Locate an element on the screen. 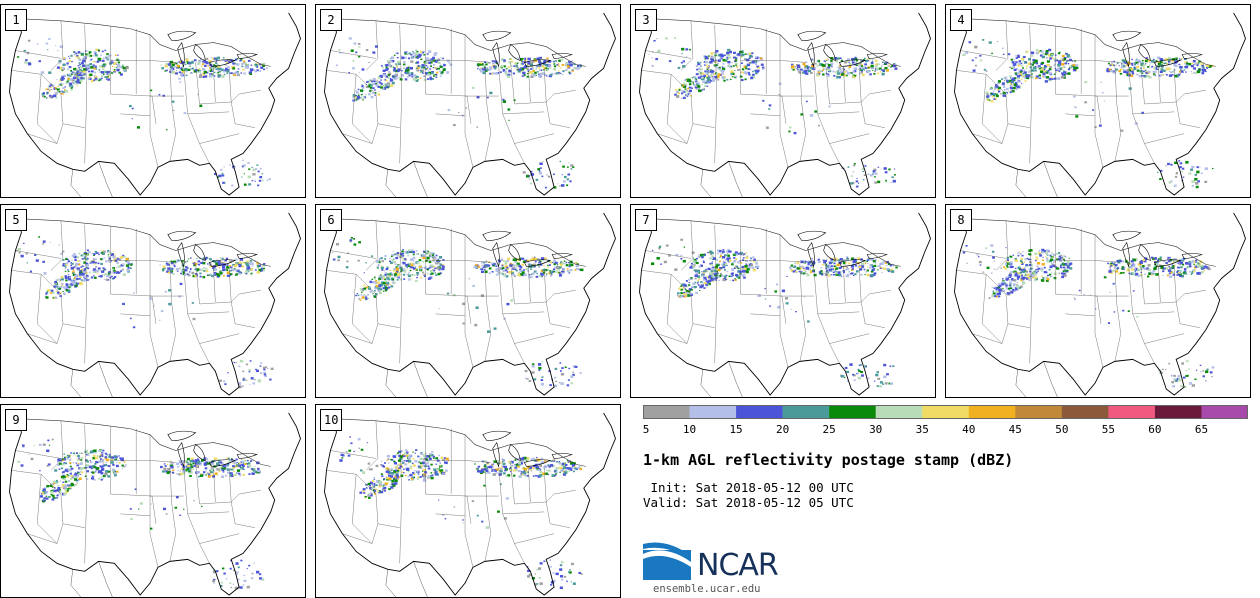 This screenshot has height=598, width=1260. colorbar-tick-label: 45 is located at coordinates (1015, 429).